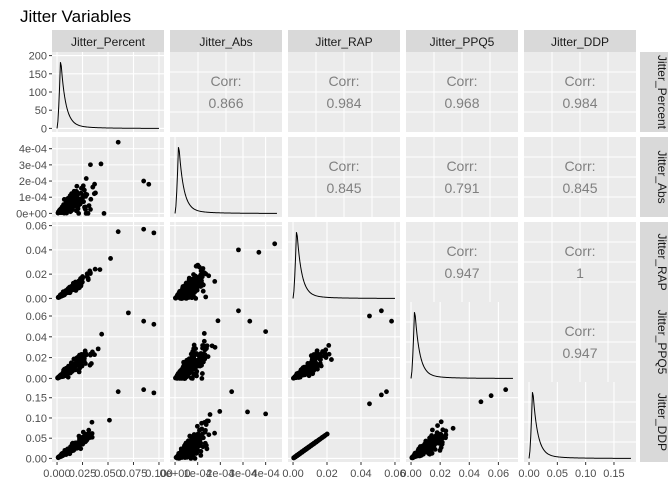 The height and width of the screenshot is (480, 672). What do you see at coordinates (462, 262) in the screenshot?
I see `panel-r2-c3: Corr: 0.947` at bounding box center [462, 262].